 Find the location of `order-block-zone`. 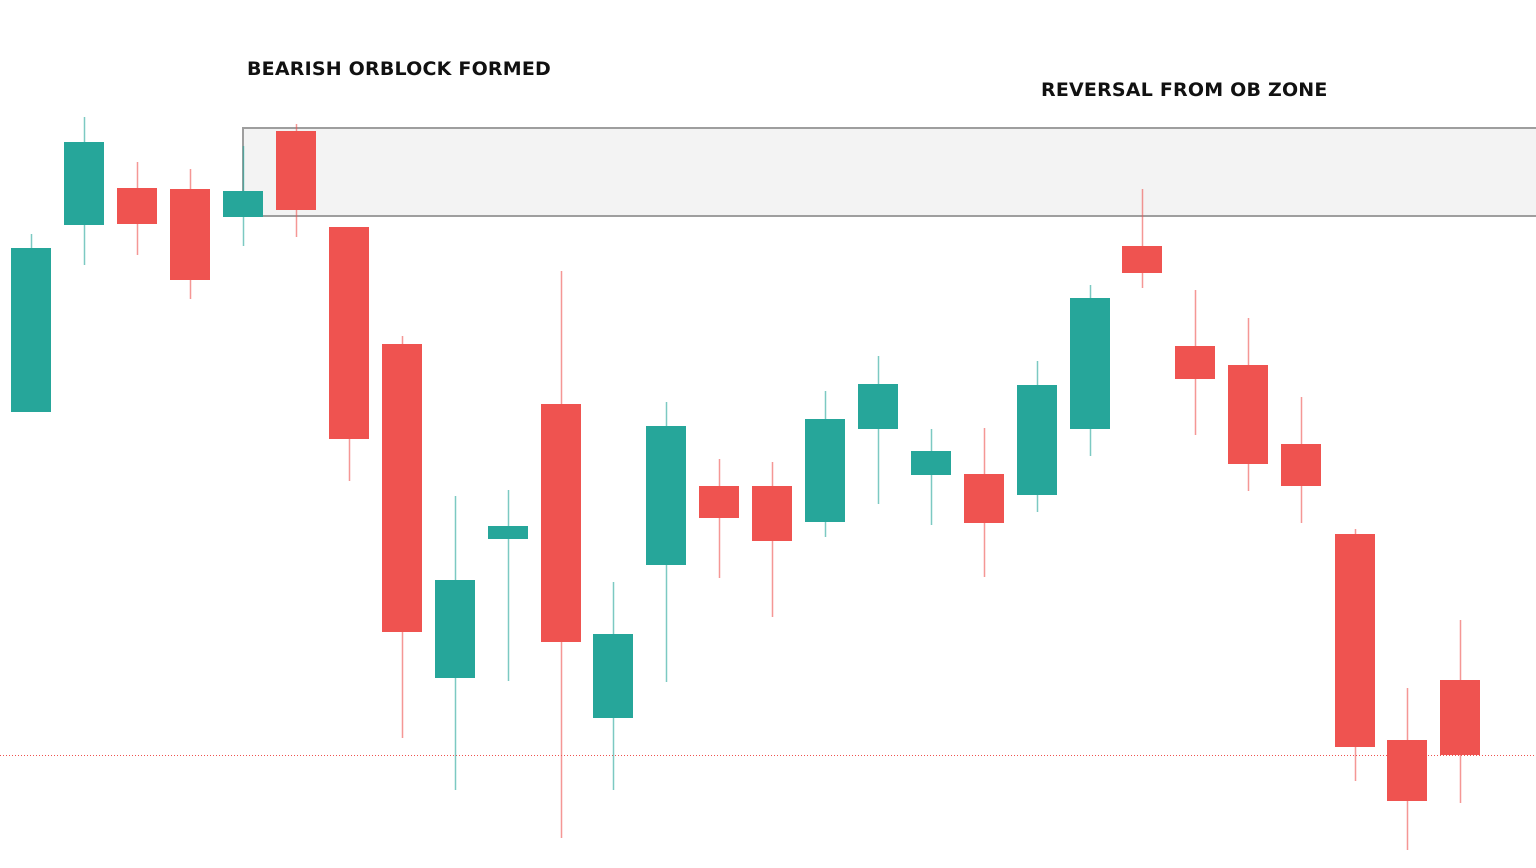

order-block-zone is located at coordinates (889, 172).